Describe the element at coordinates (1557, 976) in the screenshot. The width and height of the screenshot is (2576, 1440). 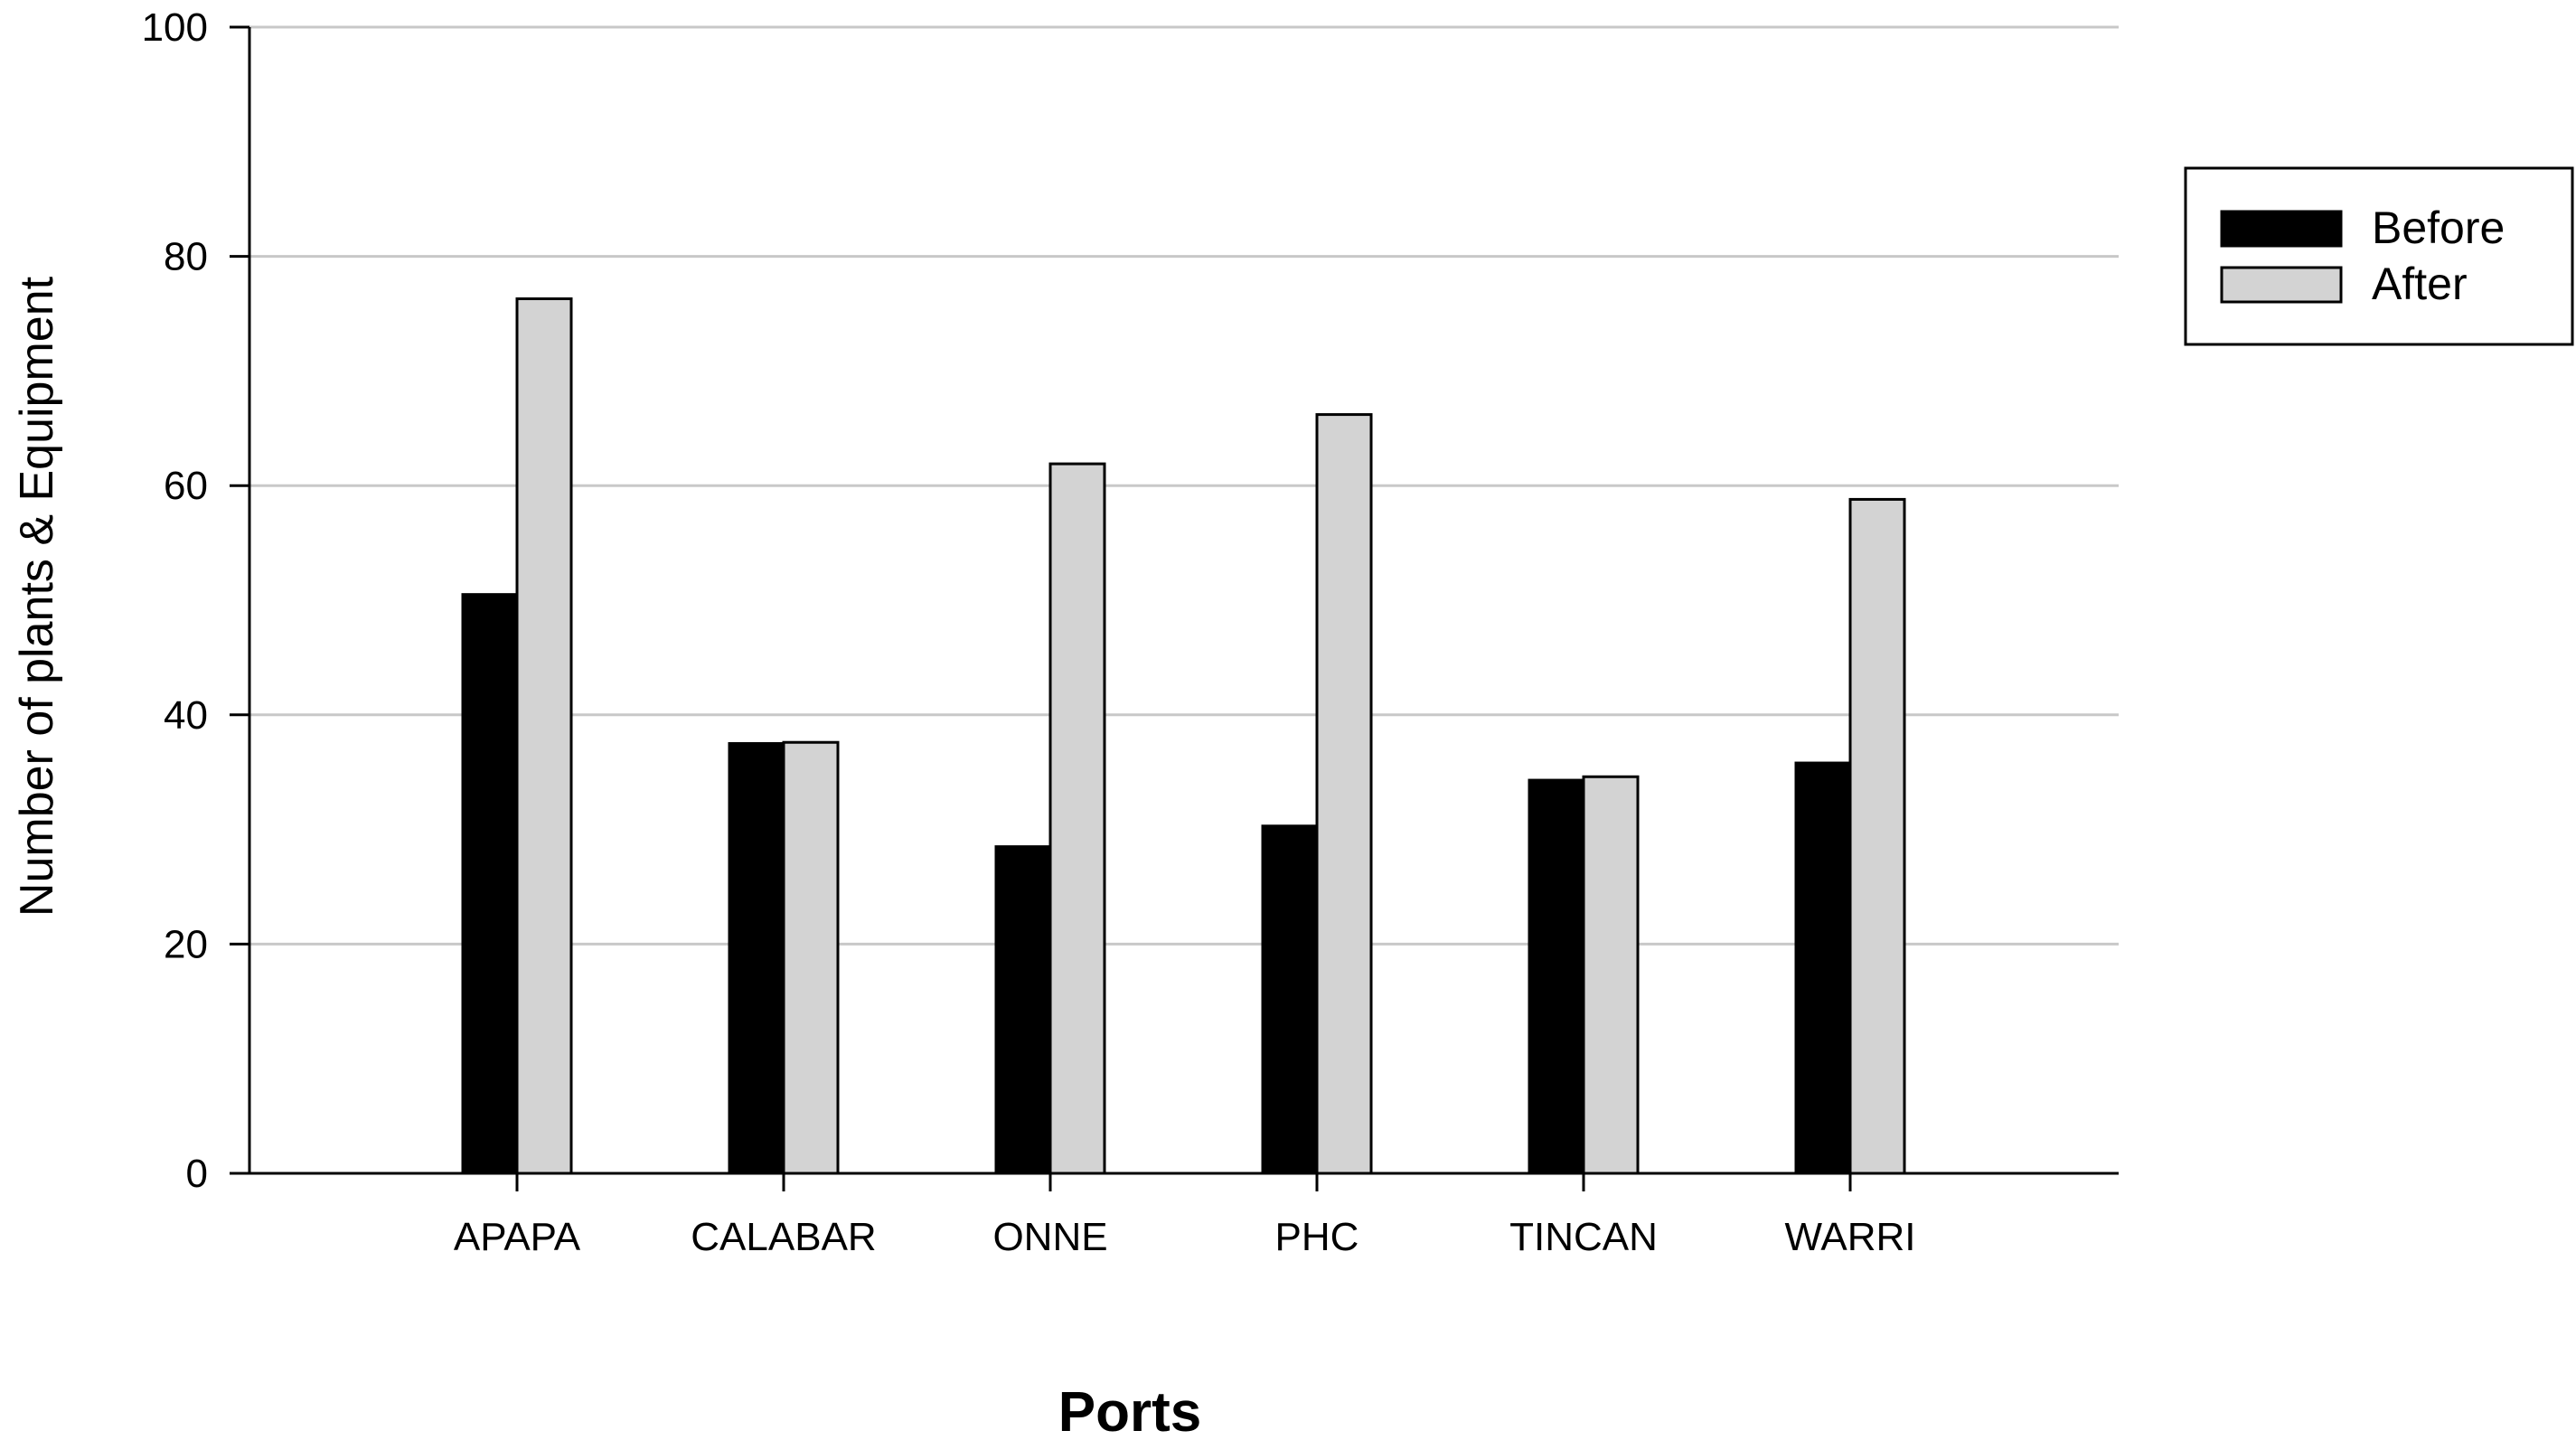
I see `bar-before-tincan` at that location.